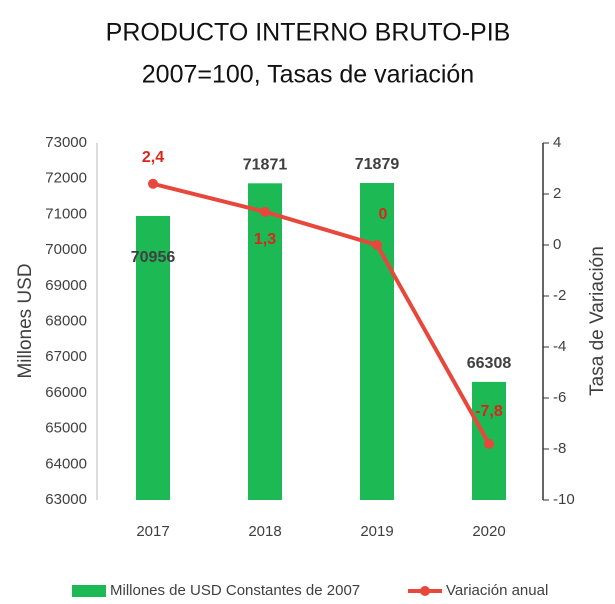  What do you see at coordinates (376, 531) in the screenshot?
I see `x-tick-label: 2019` at bounding box center [376, 531].